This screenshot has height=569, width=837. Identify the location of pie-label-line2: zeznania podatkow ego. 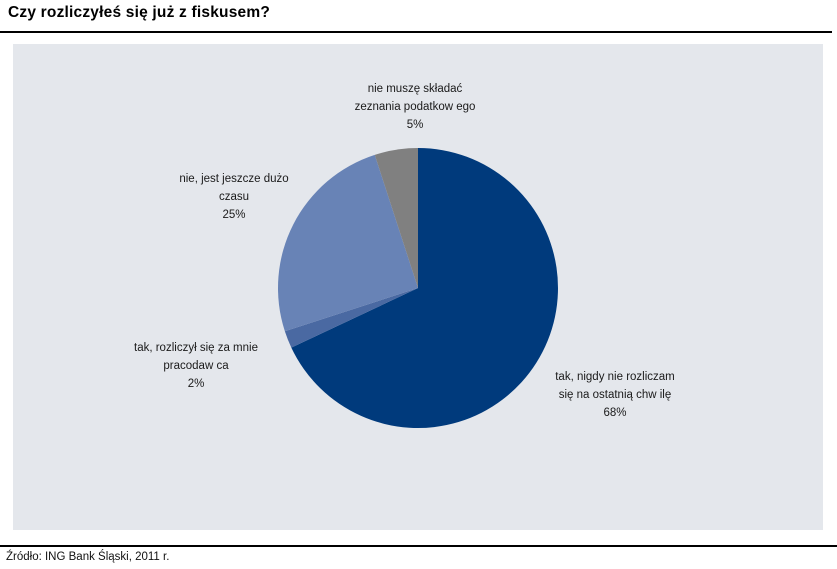
(415, 107).